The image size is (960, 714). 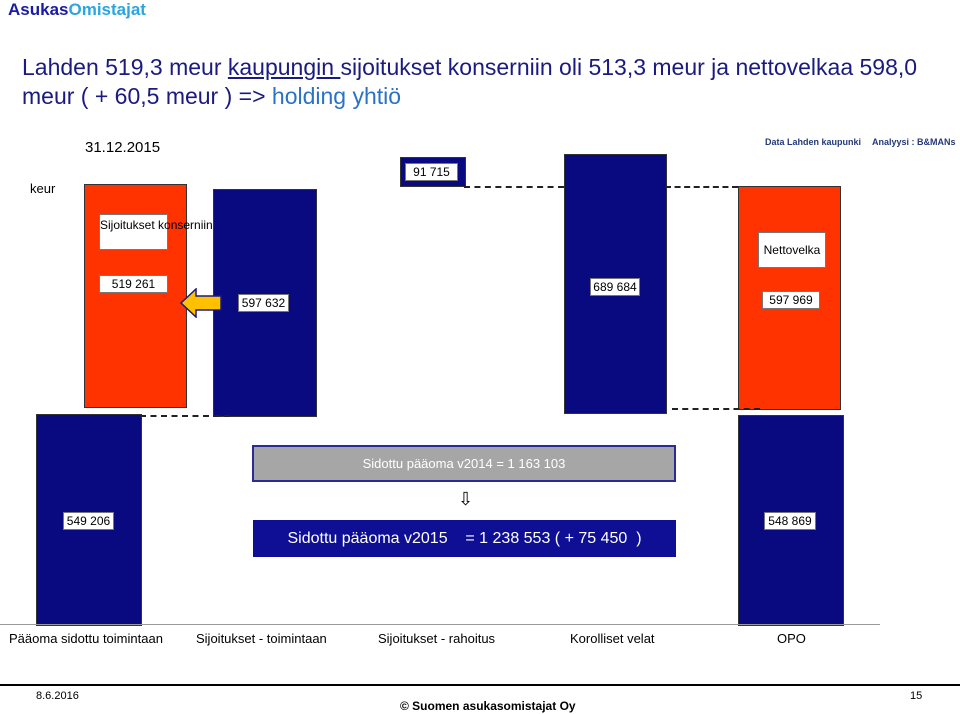 I want to click on source-analysis: Analyysi : B&MANs, so click(x=914, y=142).